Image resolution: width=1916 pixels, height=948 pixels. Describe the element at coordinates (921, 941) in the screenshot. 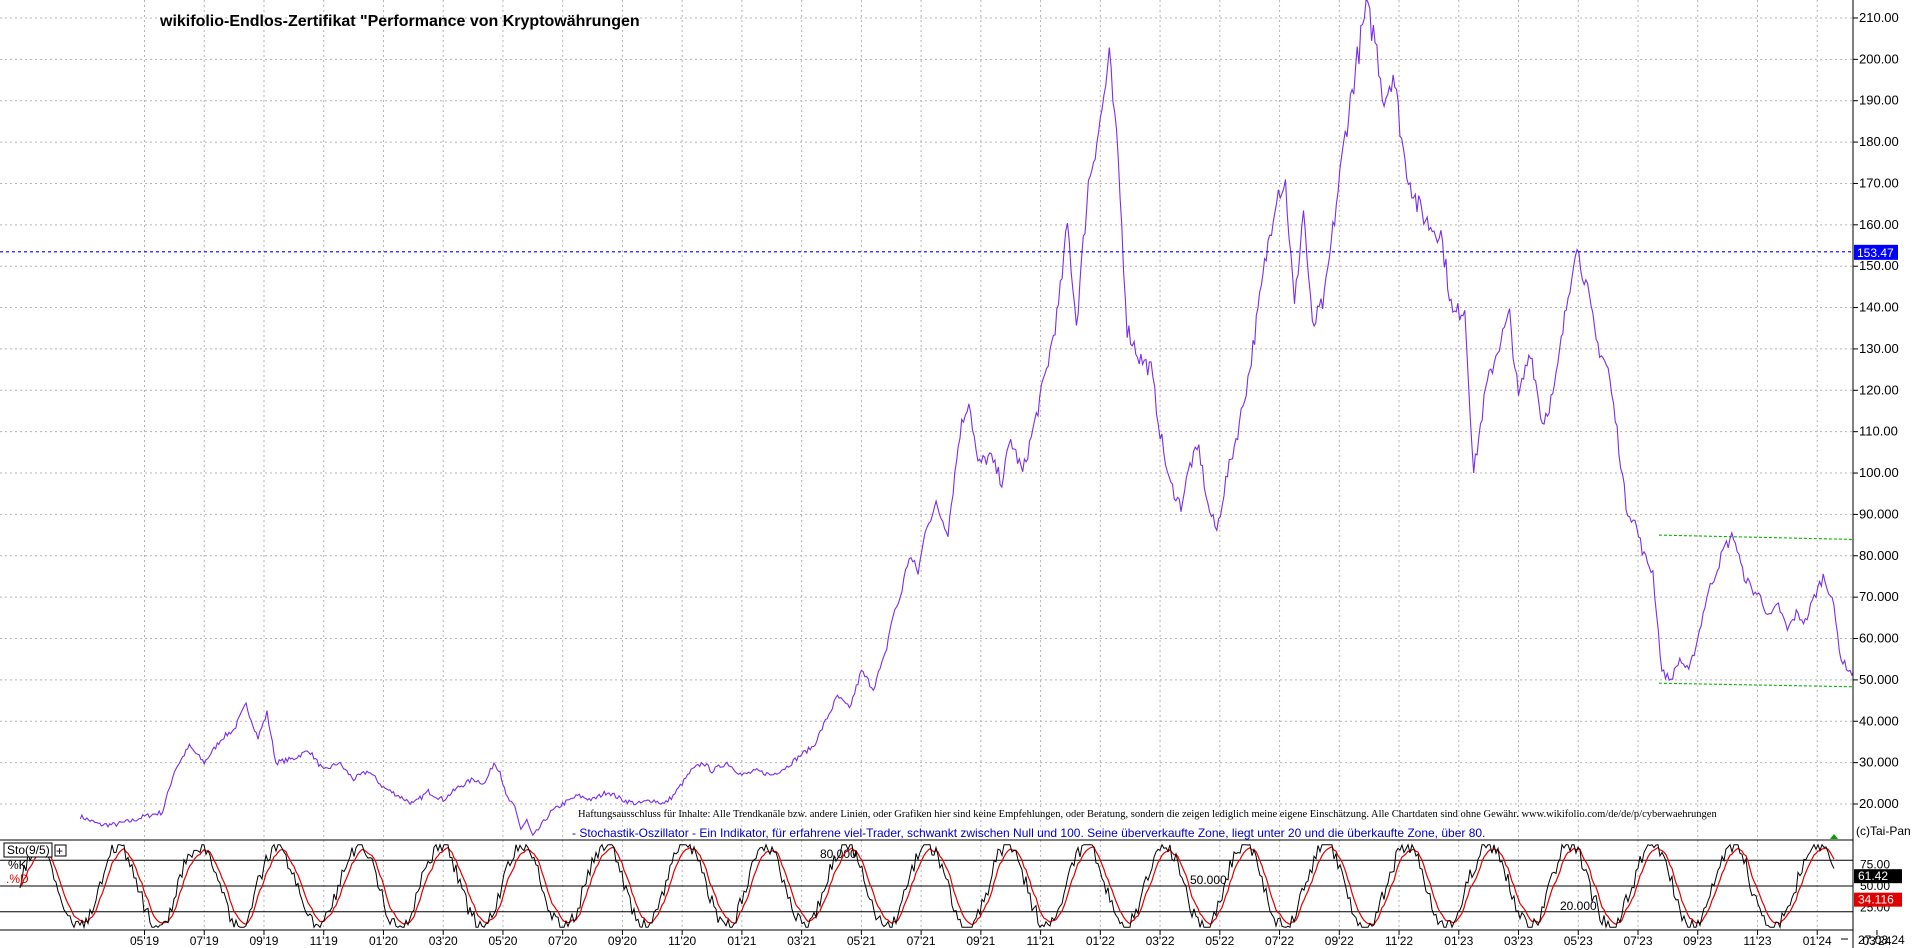

I see `x-tick-label: 07'21` at that location.